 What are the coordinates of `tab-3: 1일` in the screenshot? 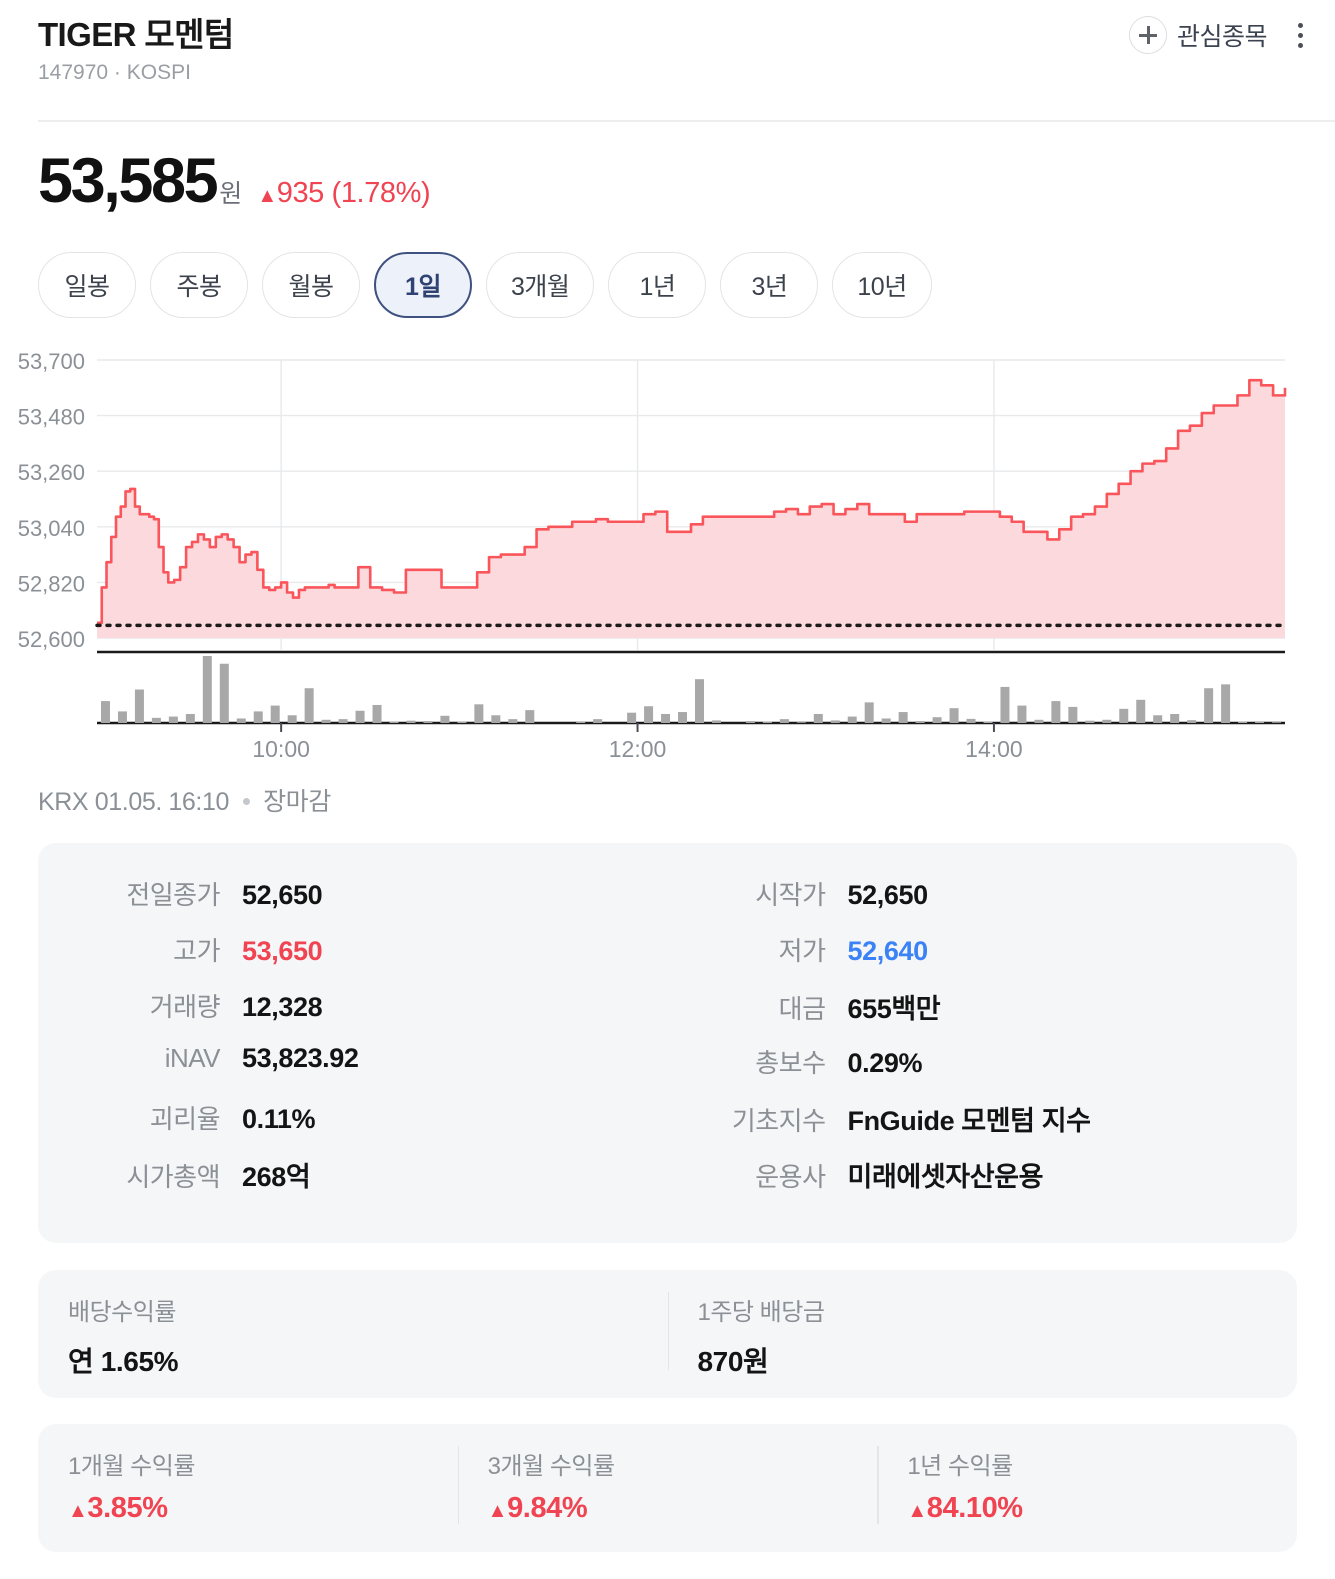 It's located at (423, 285).